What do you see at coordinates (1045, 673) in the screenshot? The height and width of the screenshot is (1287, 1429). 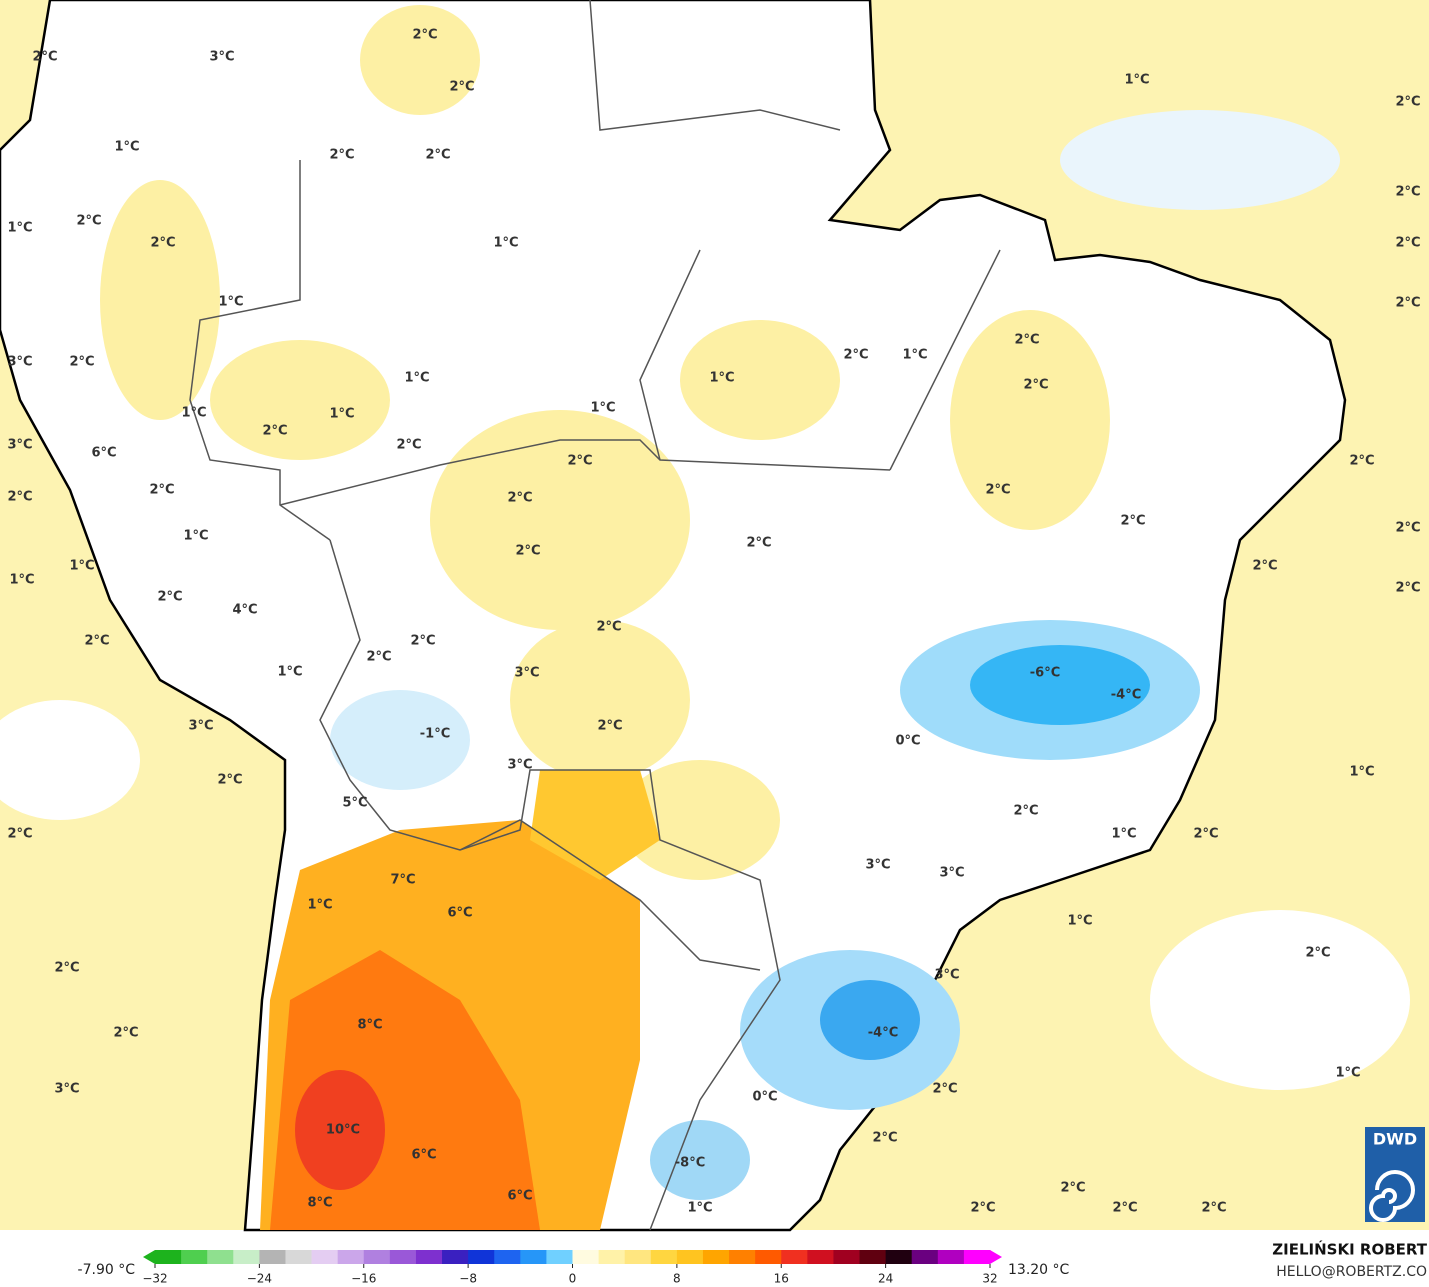 I see `temp-label: -6°C` at bounding box center [1045, 673].